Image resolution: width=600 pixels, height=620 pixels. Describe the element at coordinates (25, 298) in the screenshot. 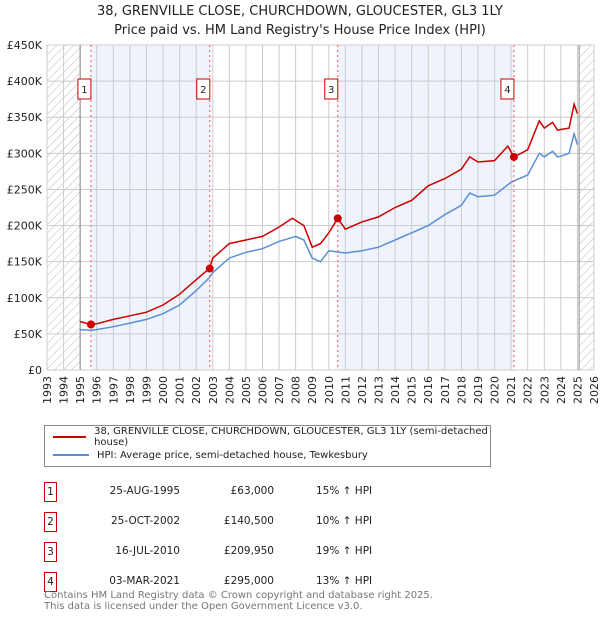

I see `y-tick-label: £100K` at that location.